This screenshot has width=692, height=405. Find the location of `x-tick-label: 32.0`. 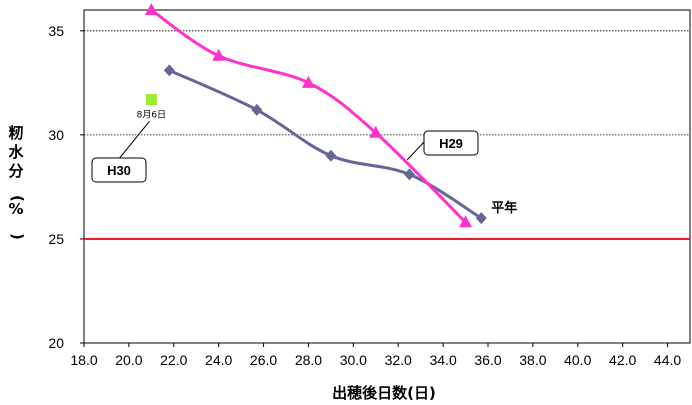

x-tick-label: 32.0 is located at coordinates (398, 360).